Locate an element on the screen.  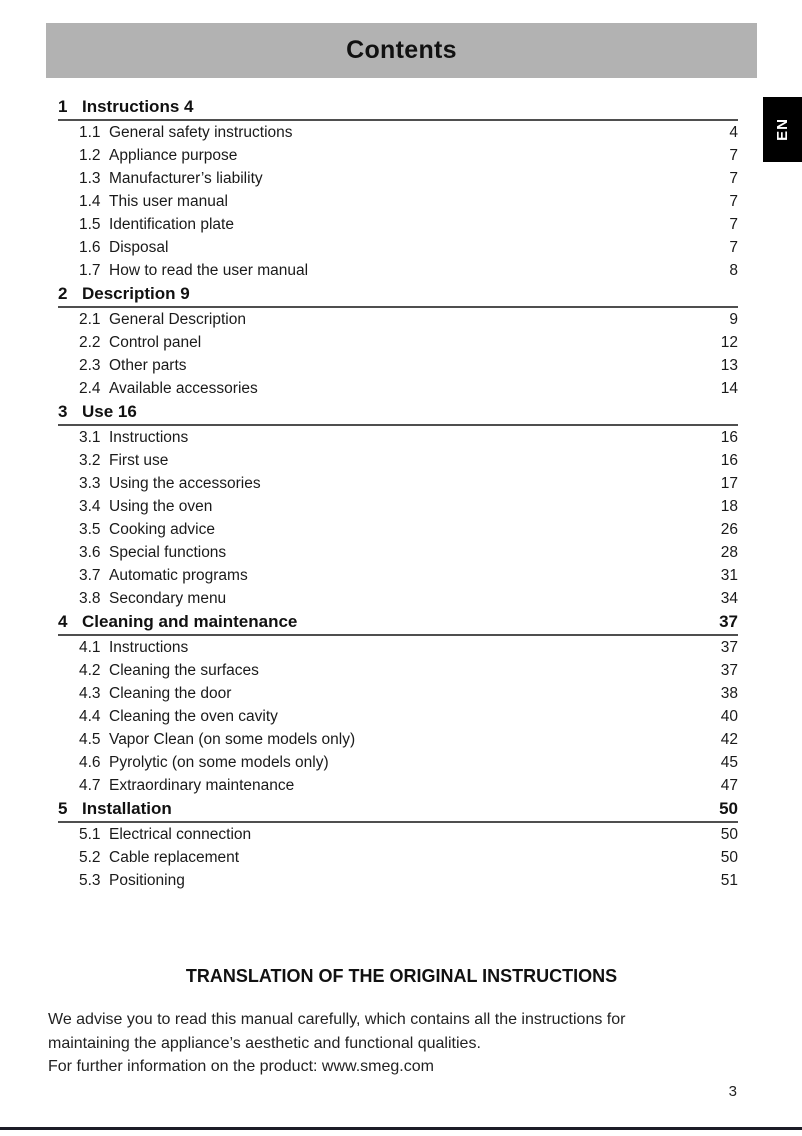
toc-entry-title: Cleaning the oven cavity is located at coordinates (193, 716).